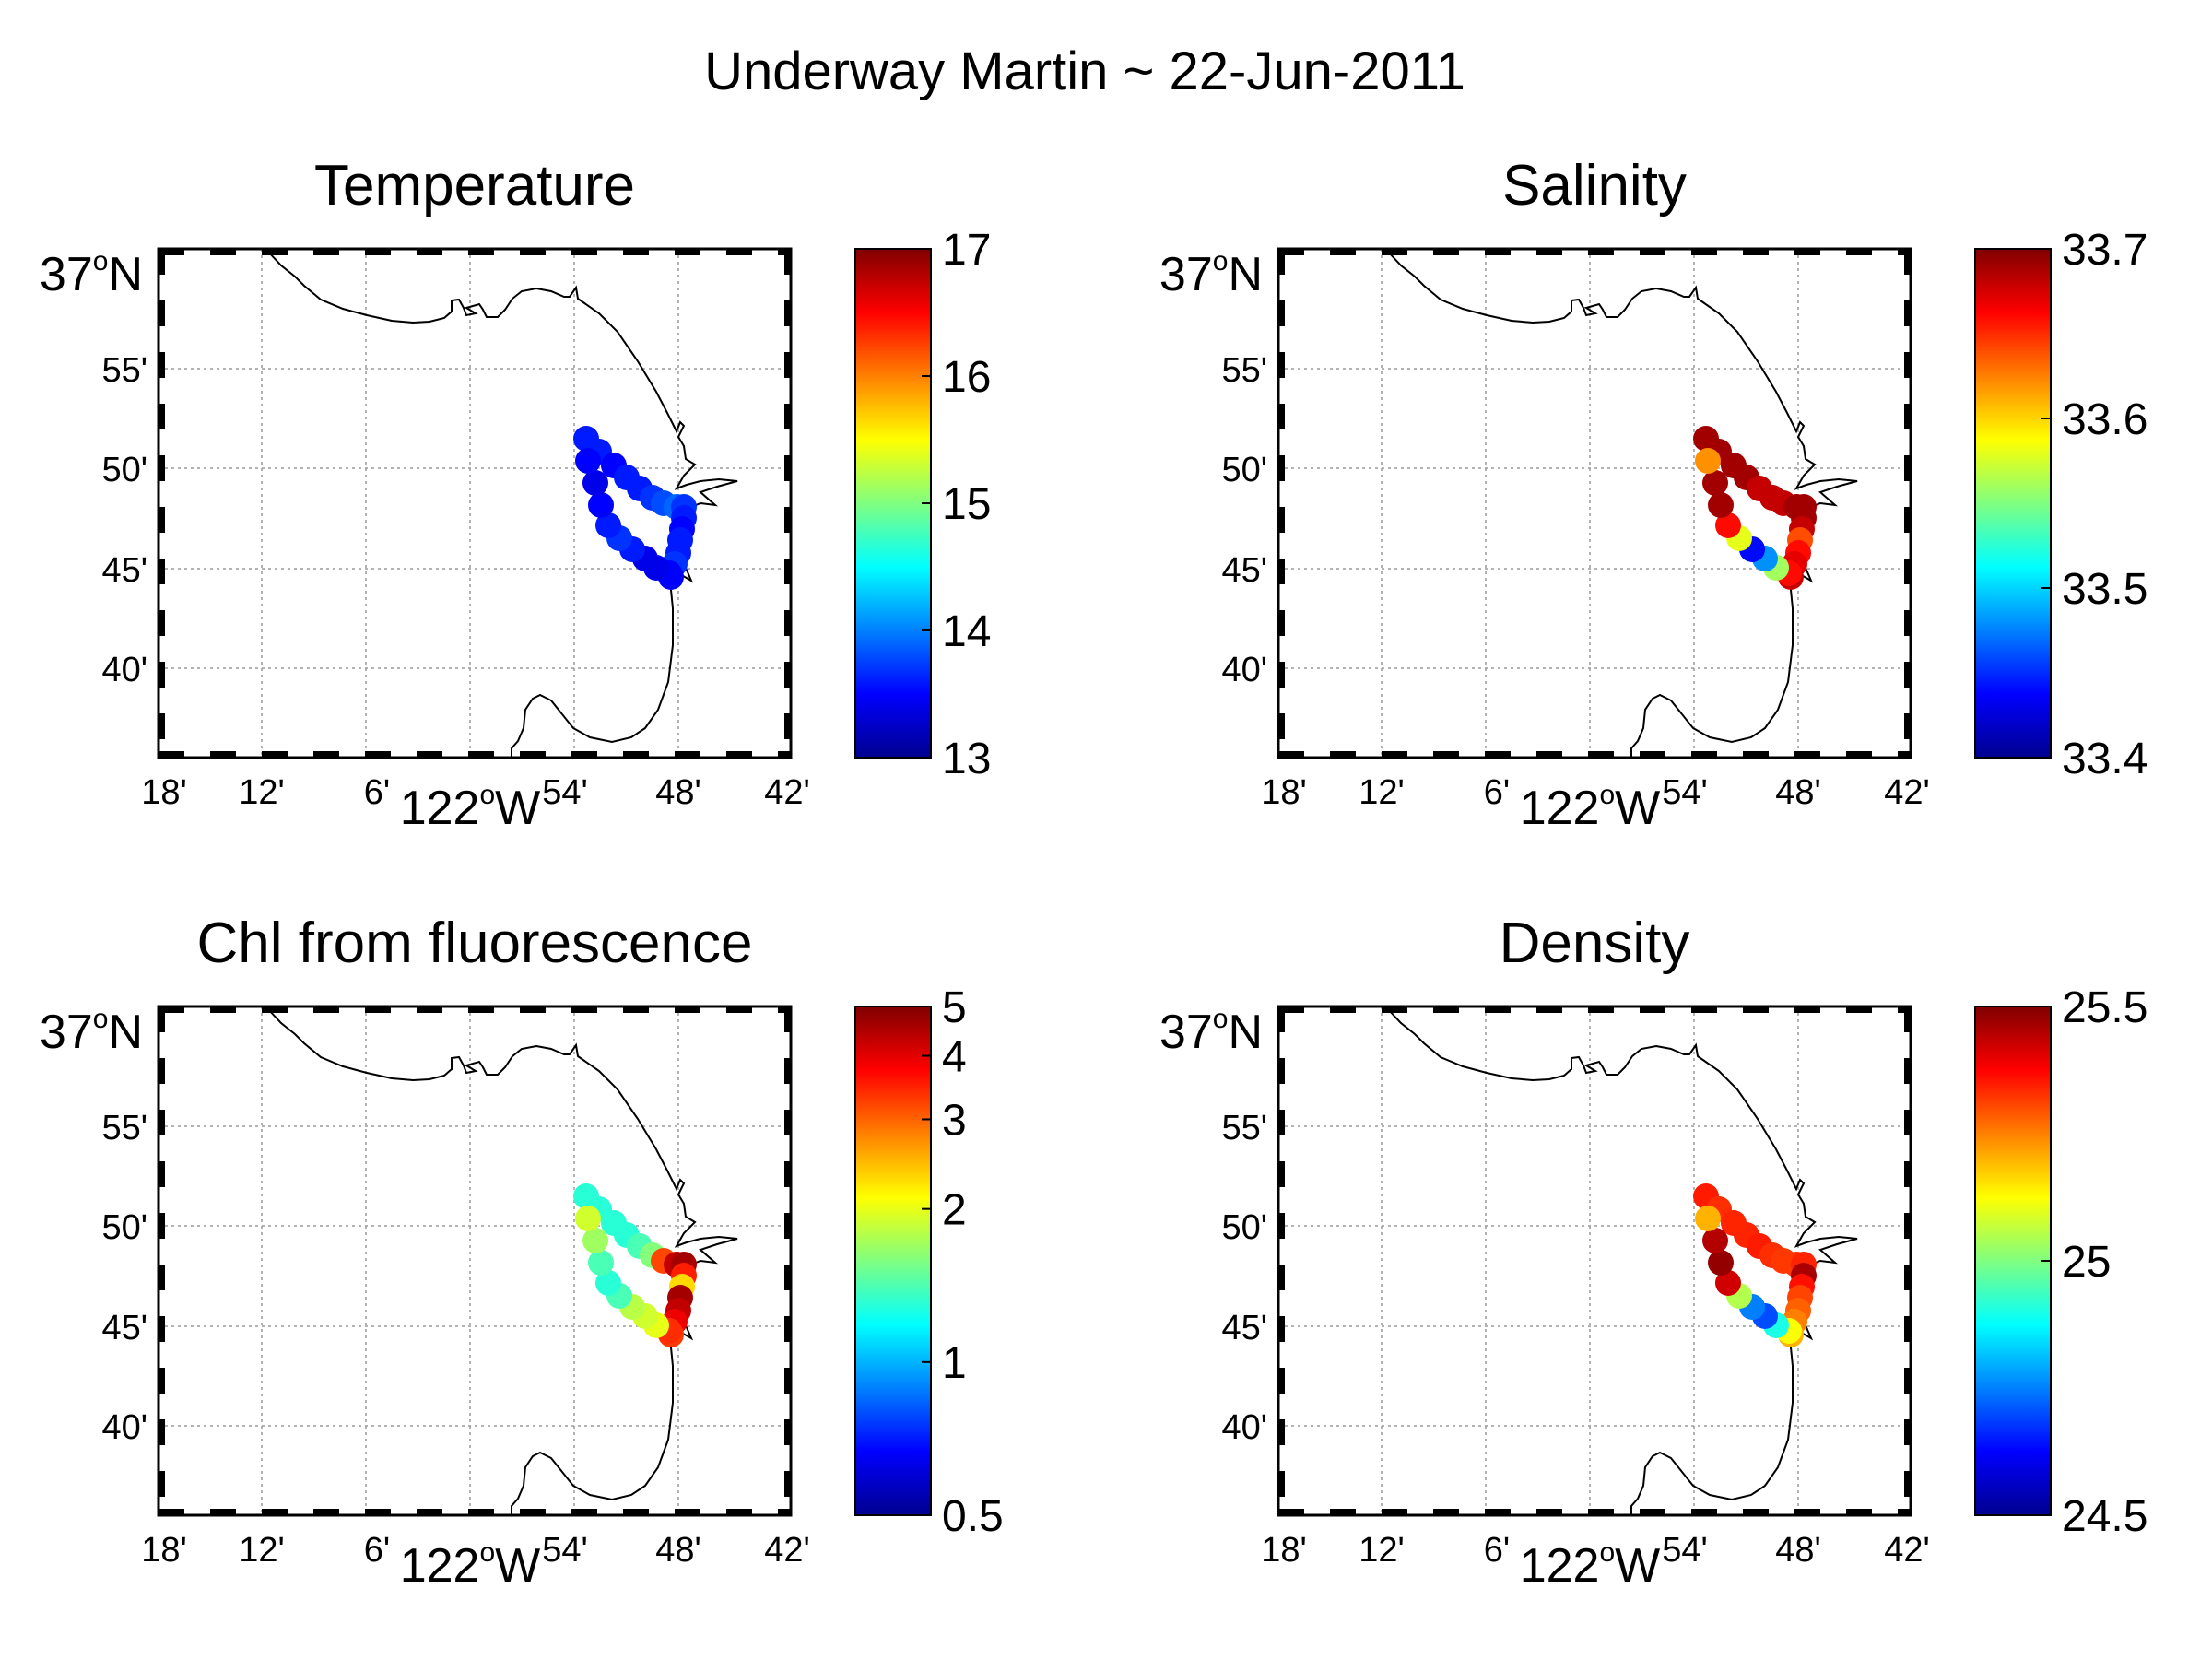 This screenshot has height=1659, width=2212. What do you see at coordinates (954, 1007) in the screenshot?
I see `colorbar-tick-label: 5` at bounding box center [954, 1007].